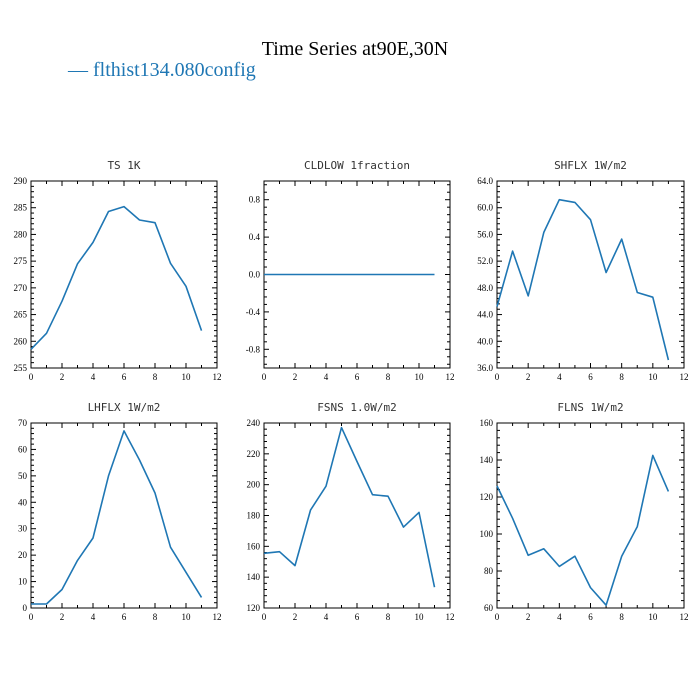 Image resolution: width=700 pixels, height=700 pixels. What do you see at coordinates (255, 275) in the screenshot?
I see `y-tick-label: 0.0` at bounding box center [255, 275].